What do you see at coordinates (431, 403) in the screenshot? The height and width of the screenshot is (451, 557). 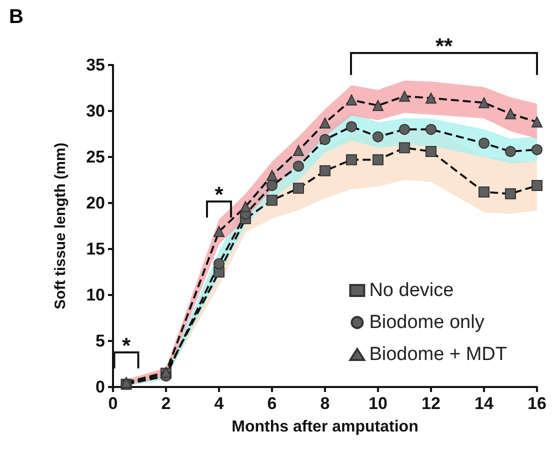 I see `x-tick-label: 12` at bounding box center [431, 403].